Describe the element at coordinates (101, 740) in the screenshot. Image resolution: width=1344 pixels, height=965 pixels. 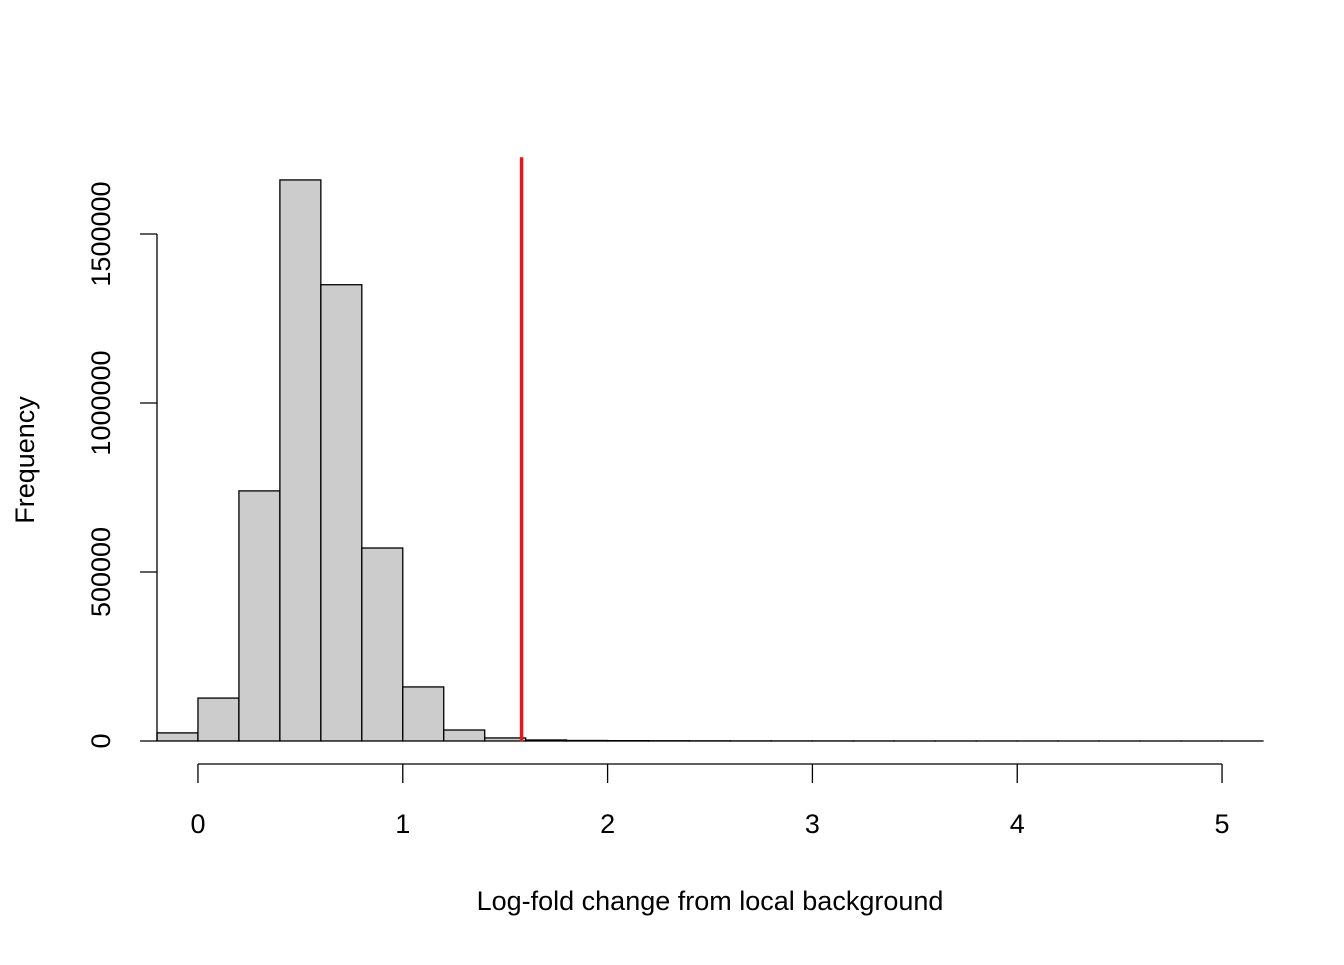
I see `y-tick-label: 0` at that location.